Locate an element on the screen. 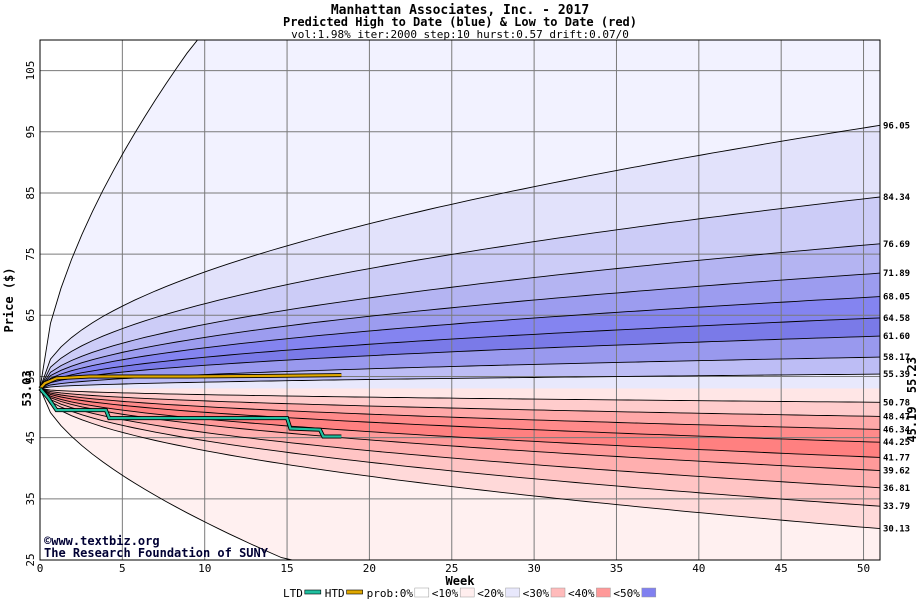 This screenshot has width=920, height=600. x-tick-label: 15 is located at coordinates (286, 568).